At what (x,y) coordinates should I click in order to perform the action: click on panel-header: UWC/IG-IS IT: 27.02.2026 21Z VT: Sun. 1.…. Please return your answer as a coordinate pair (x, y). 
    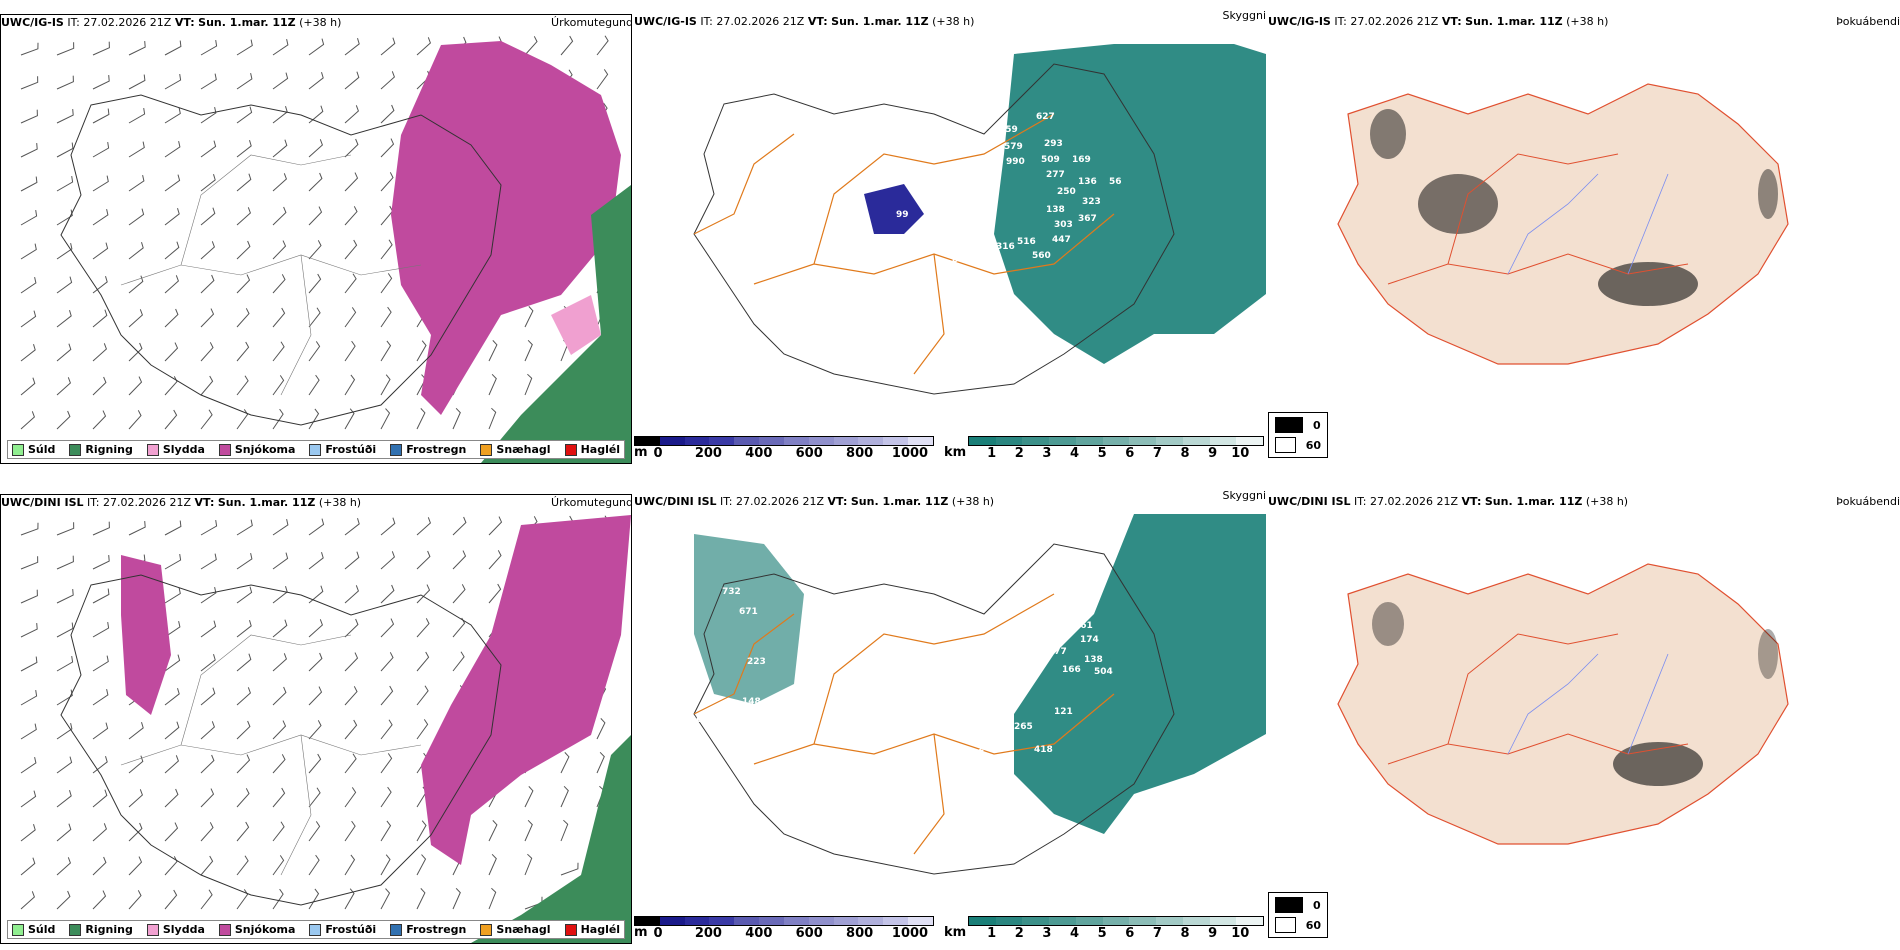
    Looking at the image, I should click on (1584, 24).